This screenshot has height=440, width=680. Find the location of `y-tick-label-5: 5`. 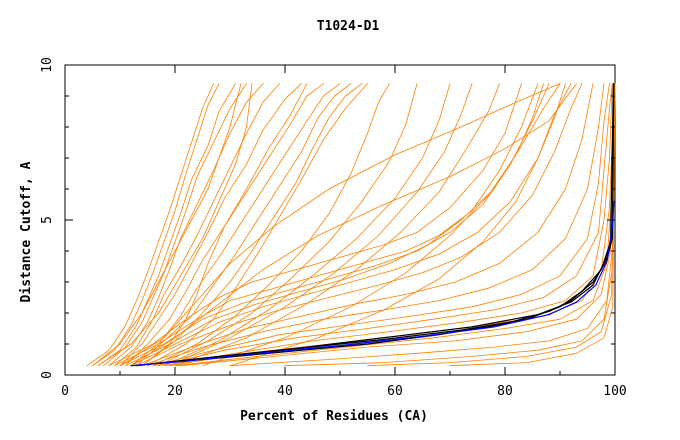

y-tick-label-5: 5 is located at coordinates (47, 220).